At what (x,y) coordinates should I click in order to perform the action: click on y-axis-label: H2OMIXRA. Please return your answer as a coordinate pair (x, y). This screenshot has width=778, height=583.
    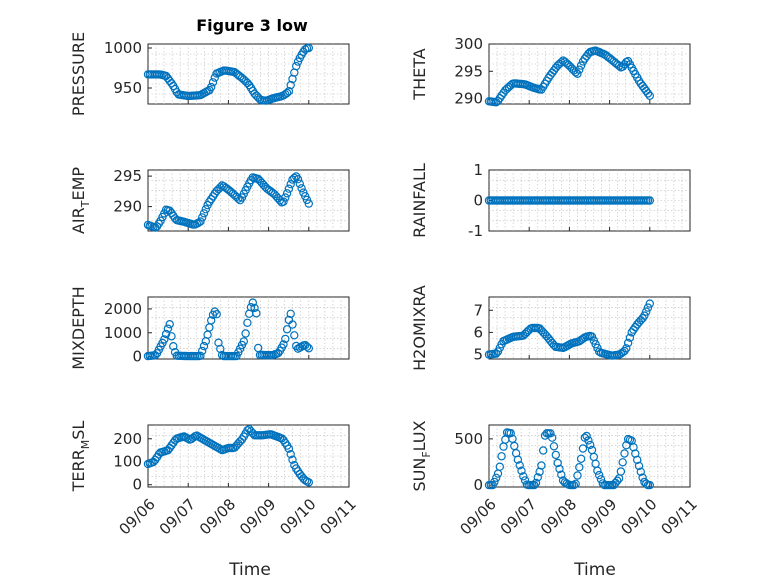
    Looking at the image, I should click on (419, 328).